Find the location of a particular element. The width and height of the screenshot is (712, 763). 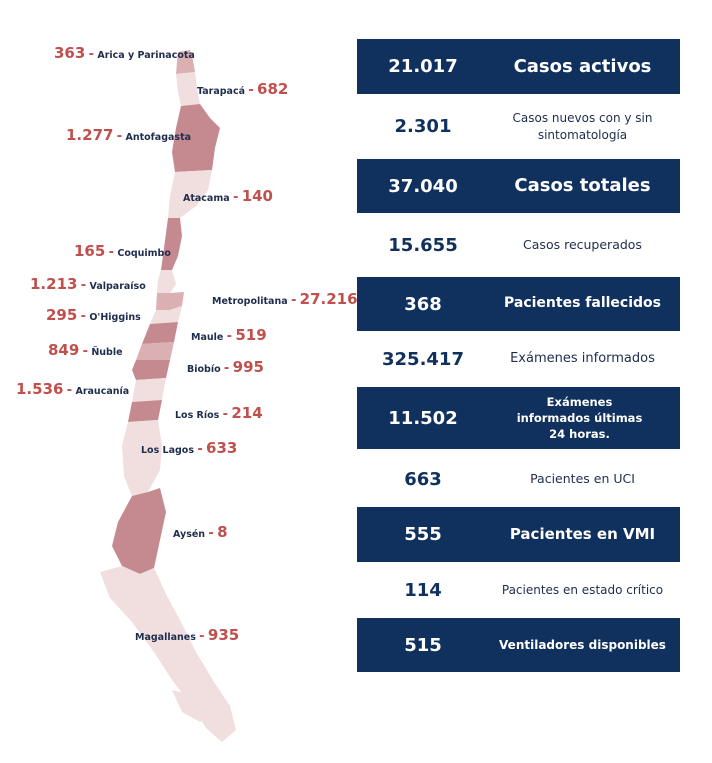

stat-label: Pacientes en UCI is located at coordinates (582, 479).